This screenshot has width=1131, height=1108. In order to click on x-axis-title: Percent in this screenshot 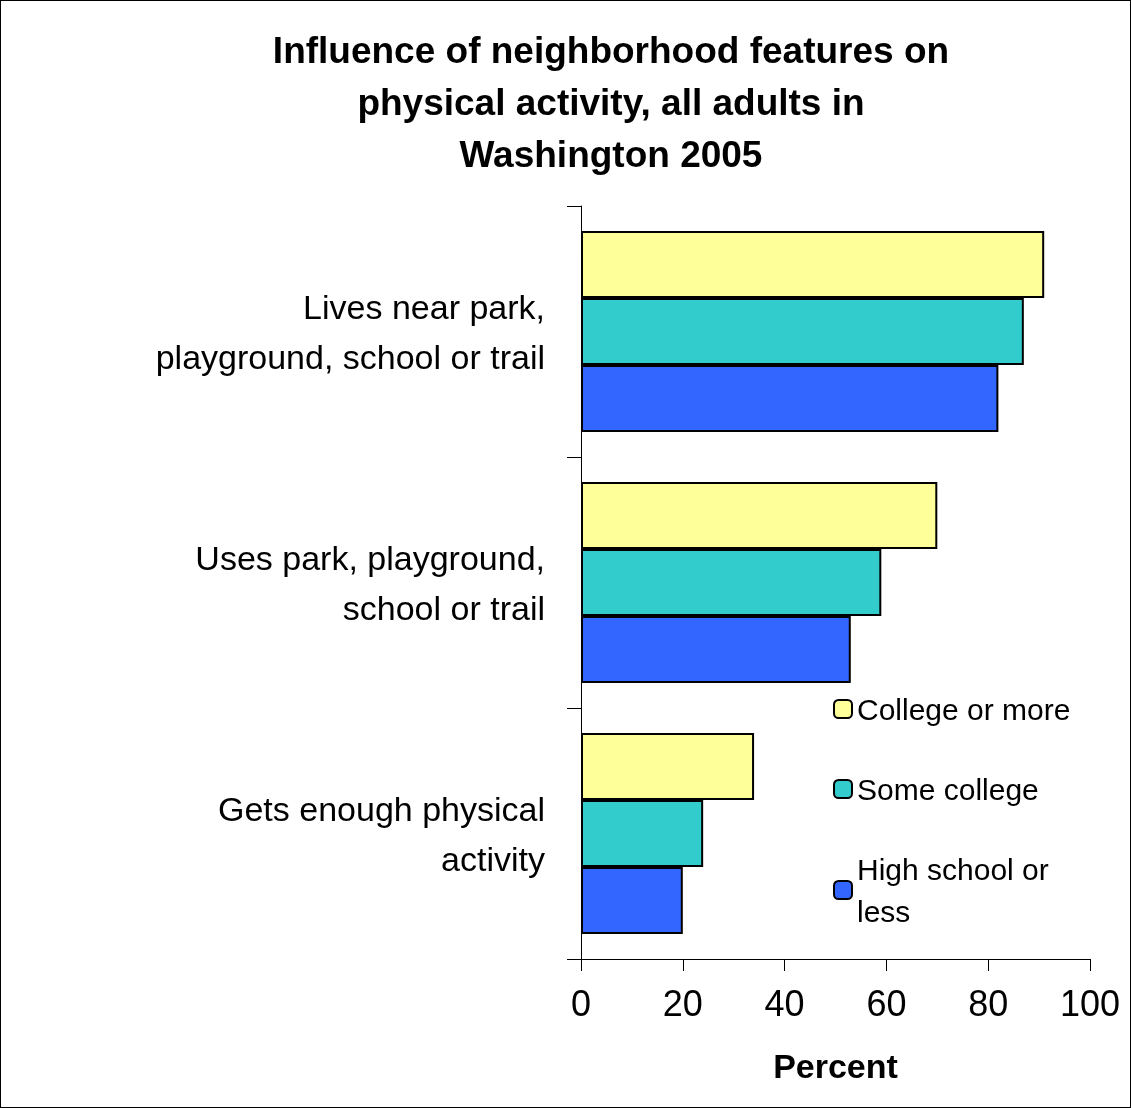, I will do `click(835, 1066)`.